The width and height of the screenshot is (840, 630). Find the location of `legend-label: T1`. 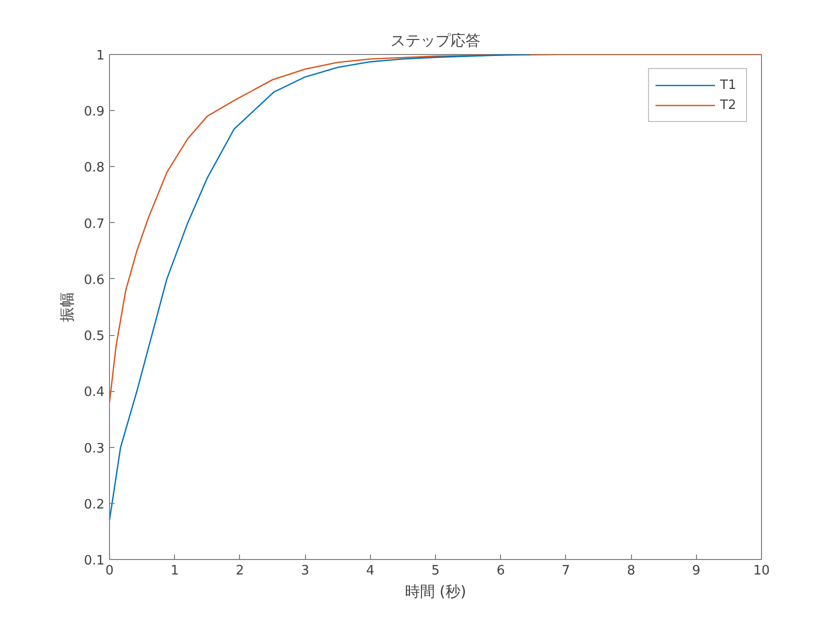

legend-label: T1 is located at coordinates (729, 85).